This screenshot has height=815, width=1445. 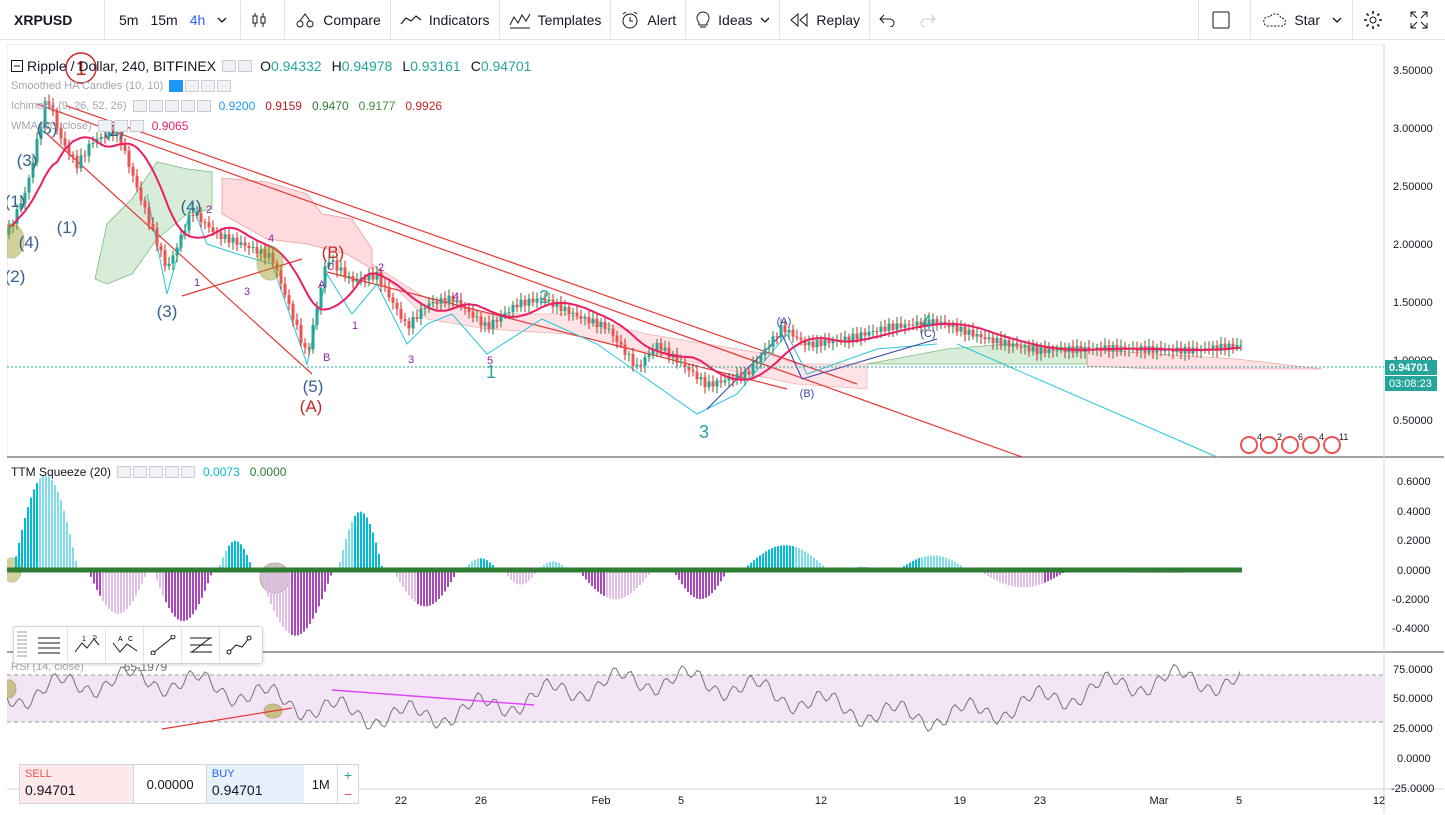 I want to click on indicators-button: Indicators, so click(x=445, y=20).